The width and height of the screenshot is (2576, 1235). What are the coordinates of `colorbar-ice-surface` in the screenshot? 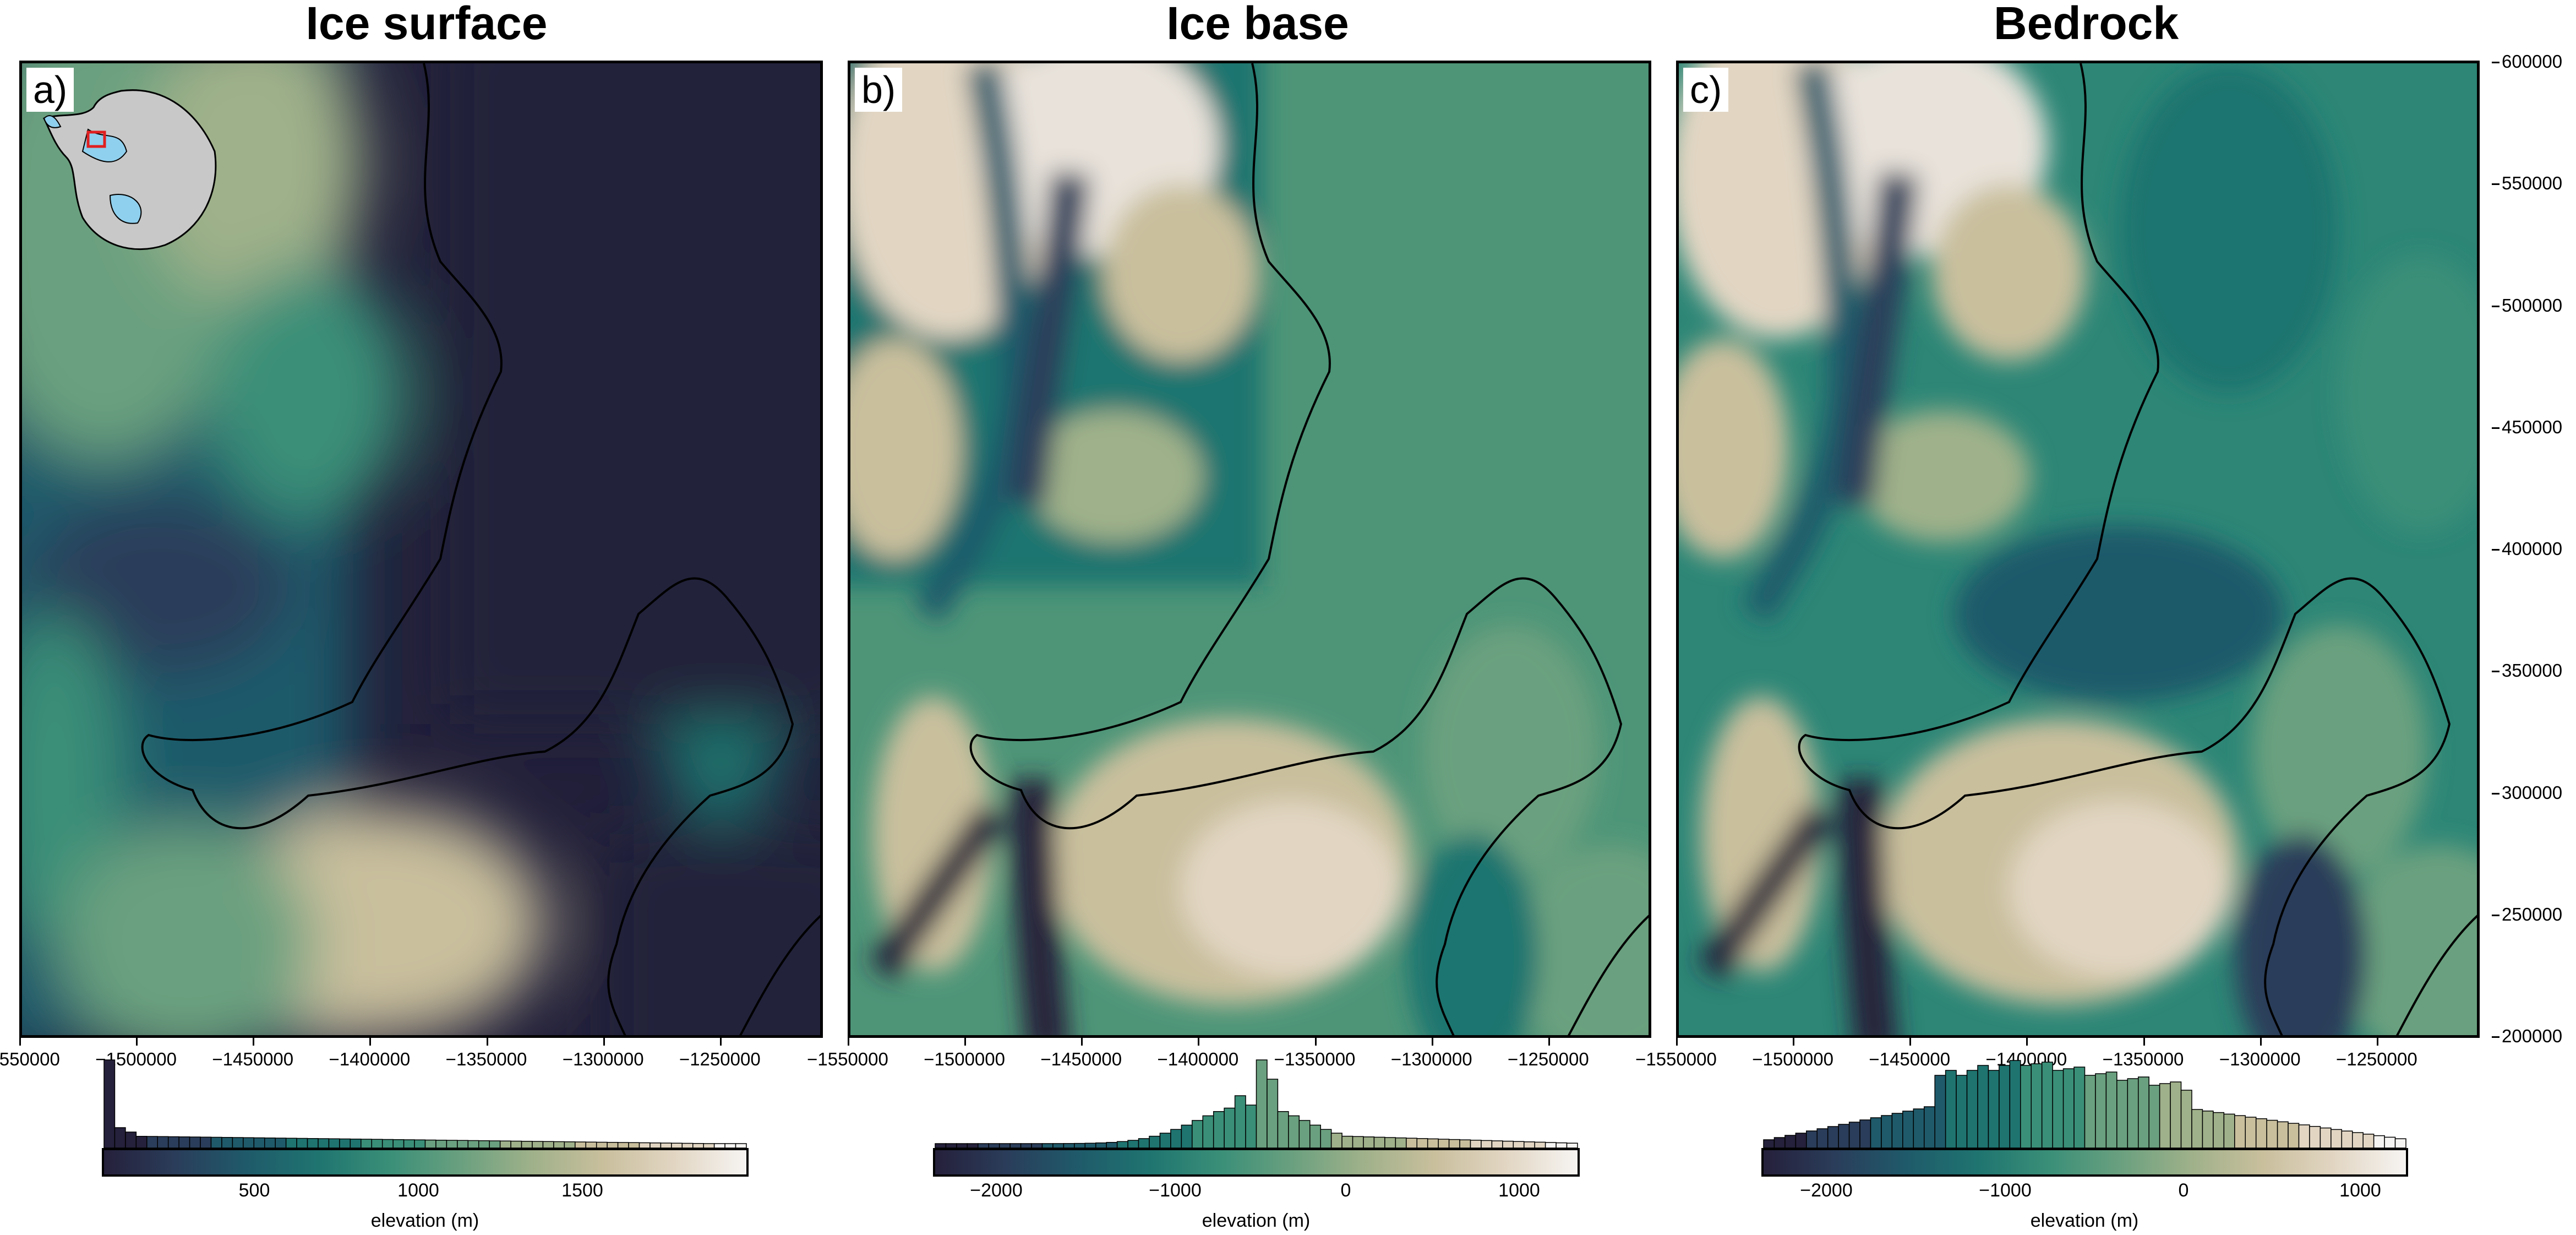 It's located at (426, 1162).